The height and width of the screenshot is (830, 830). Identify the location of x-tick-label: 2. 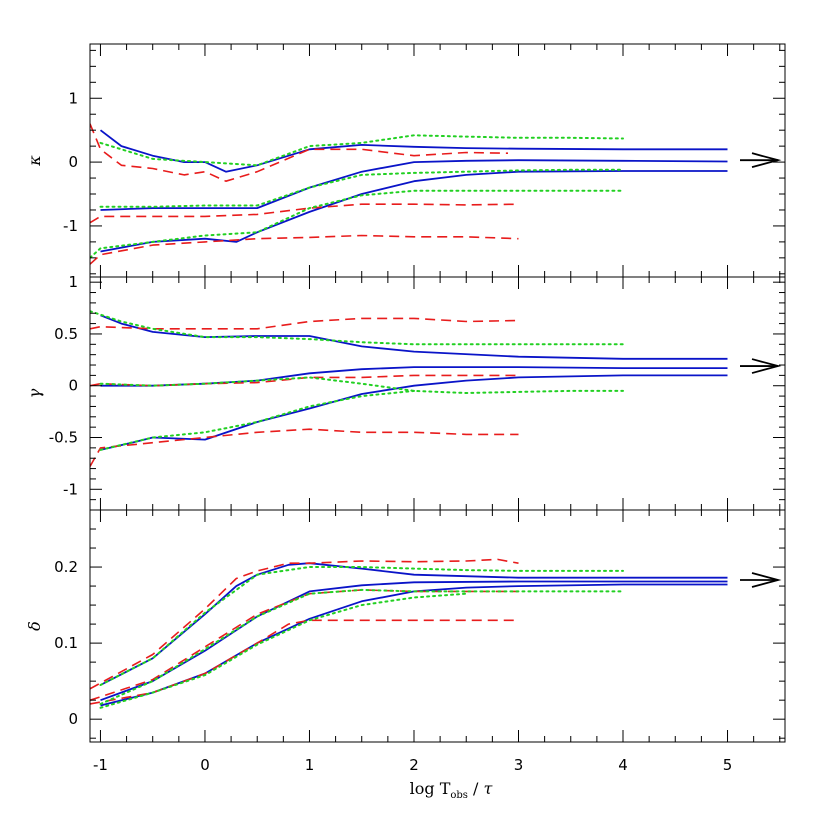
(414, 765).